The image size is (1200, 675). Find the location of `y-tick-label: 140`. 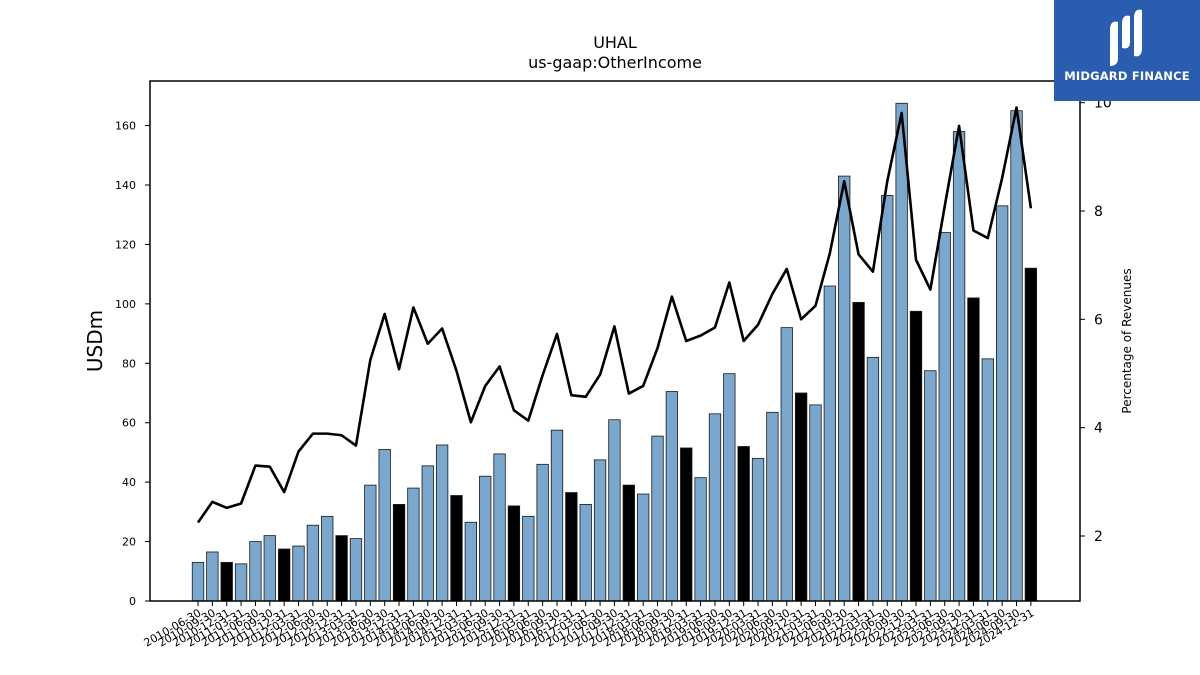

y-tick-label: 140 is located at coordinates (125, 185).